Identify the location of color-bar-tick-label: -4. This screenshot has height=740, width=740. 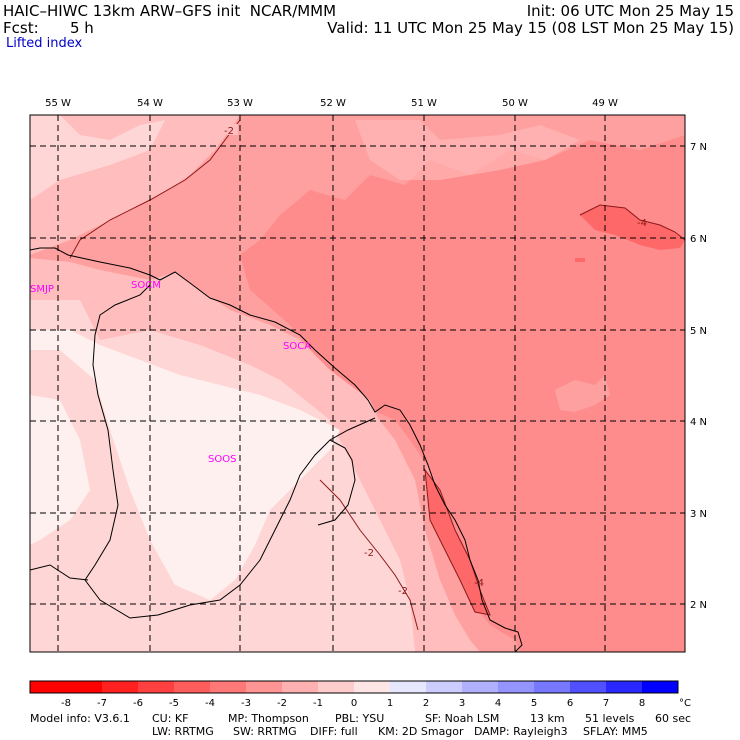
(210, 703).